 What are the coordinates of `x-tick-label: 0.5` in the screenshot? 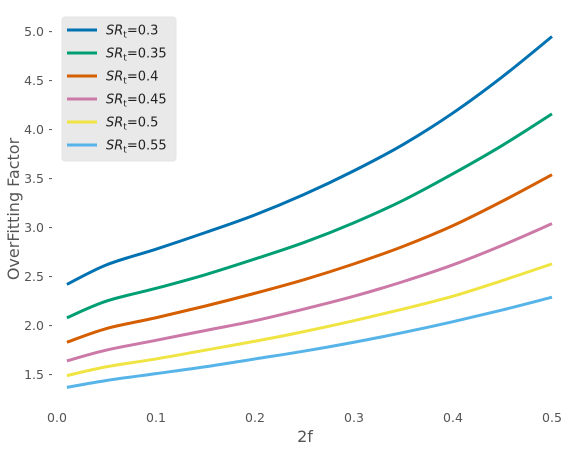 It's located at (552, 417).